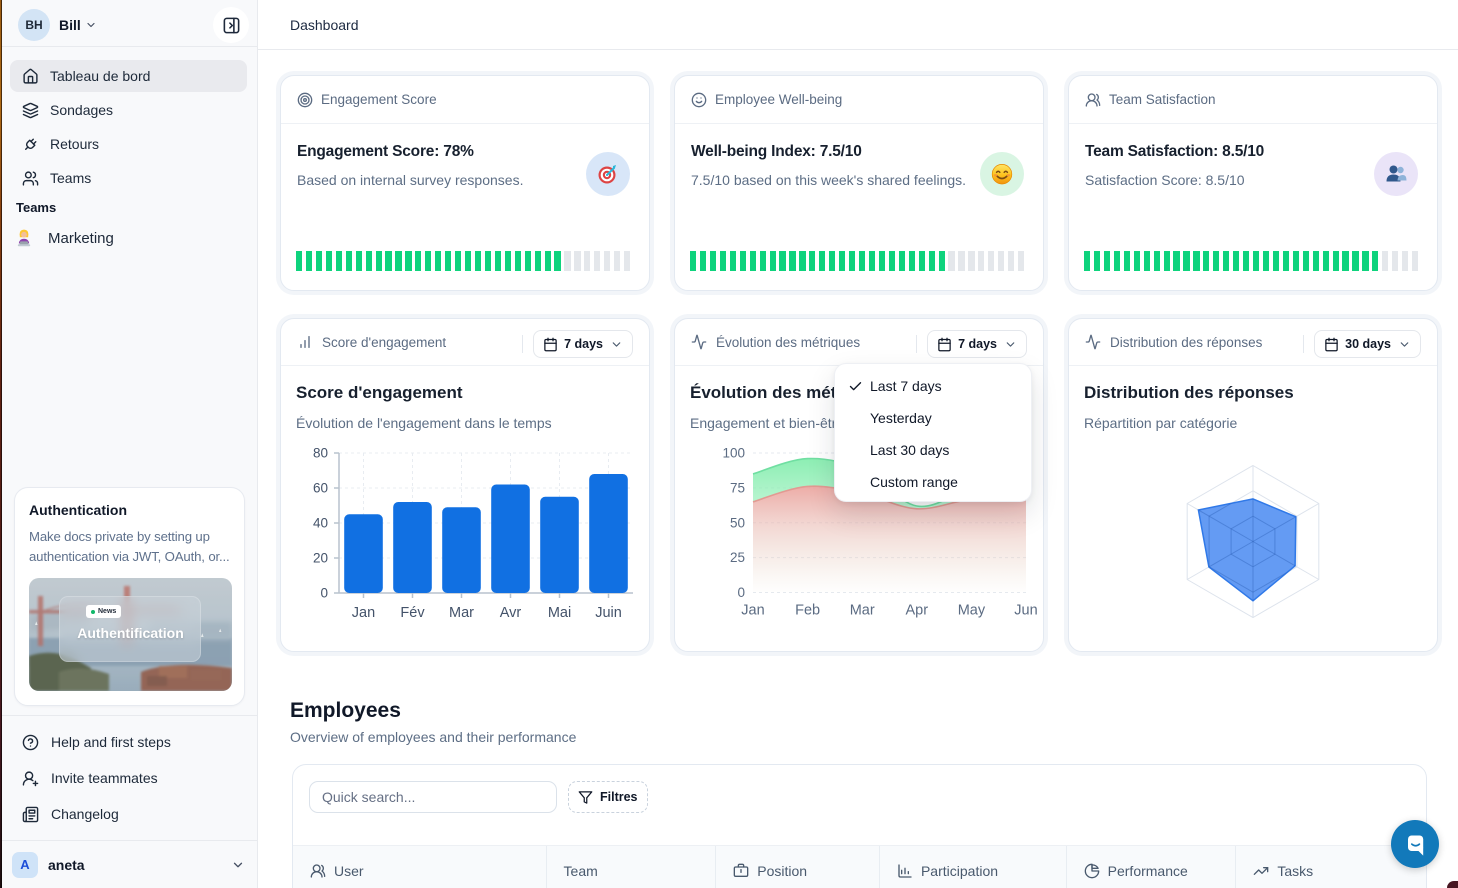 The image size is (1458, 888). I want to click on svg-text: 75, so click(737, 487).